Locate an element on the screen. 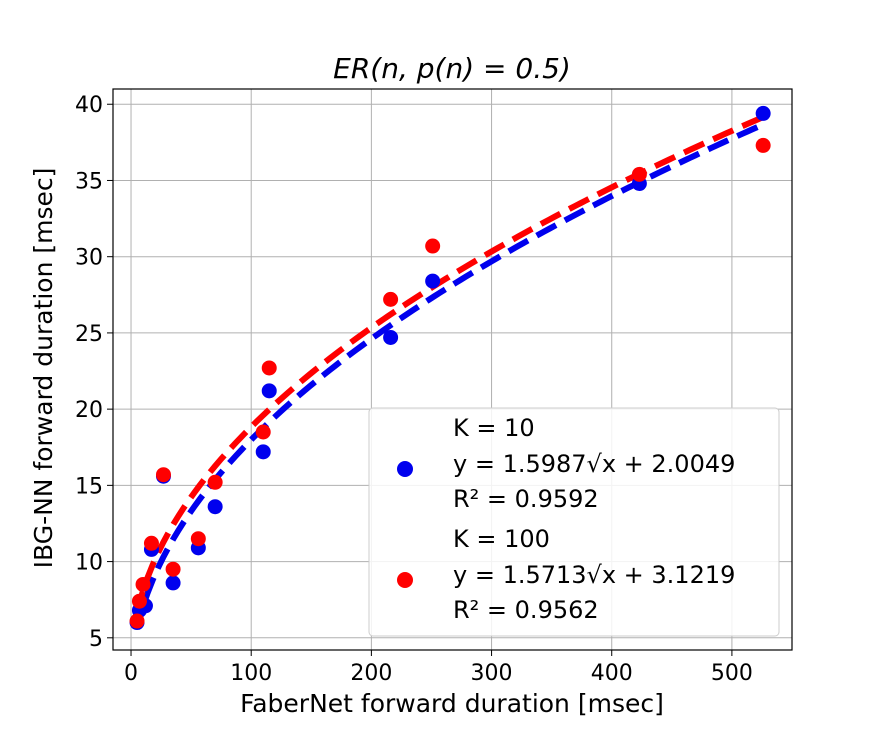 This screenshot has height=730, width=880. y-tick-label: 35 is located at coordinates (89, 181).